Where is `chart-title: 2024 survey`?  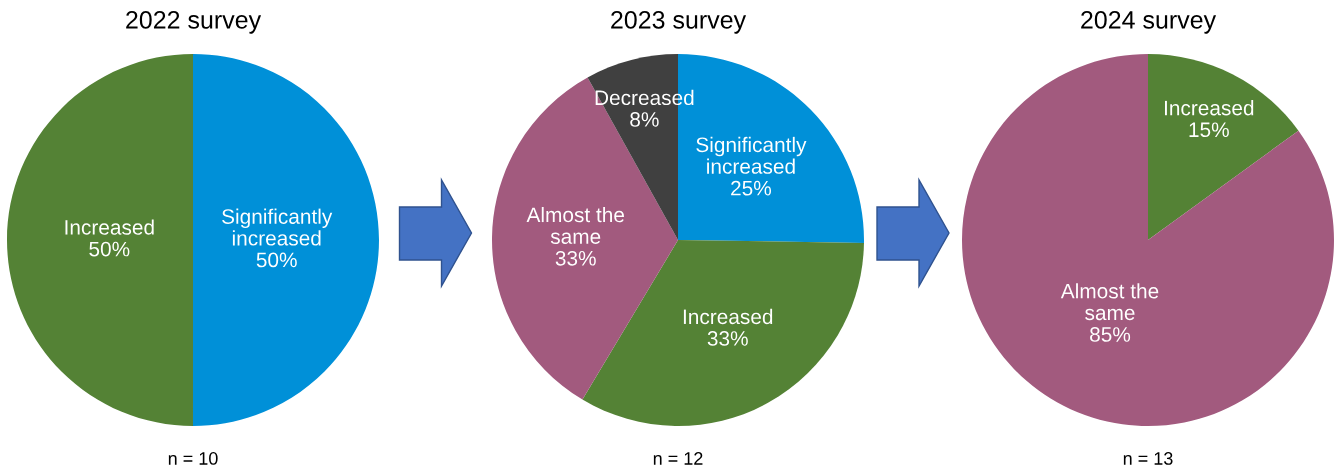 chart-title: 2024 survey is located at coordinates (1149, 22).